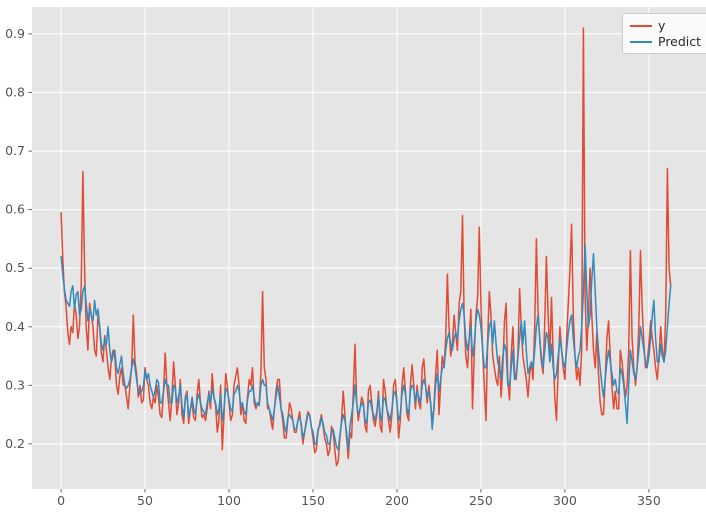 This screenshot has height=520, width=706. Describe the element at coordinates (15, 384) in the screenshot. I see `y-tick-label: 0.3` at that location.